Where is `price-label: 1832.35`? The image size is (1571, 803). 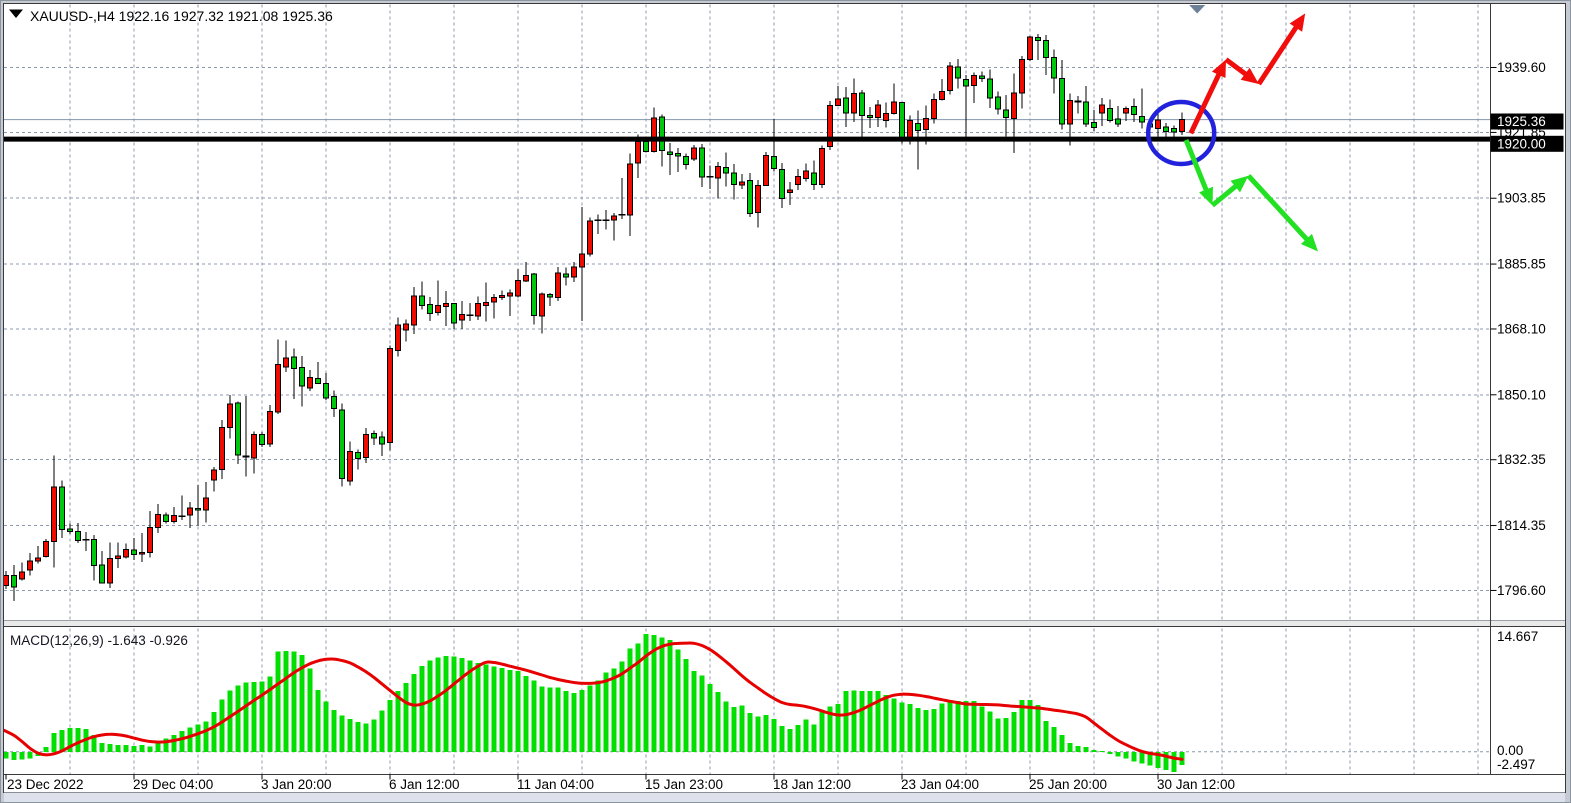
price-label: 1832.35 is located at coordinates (1521, 459).